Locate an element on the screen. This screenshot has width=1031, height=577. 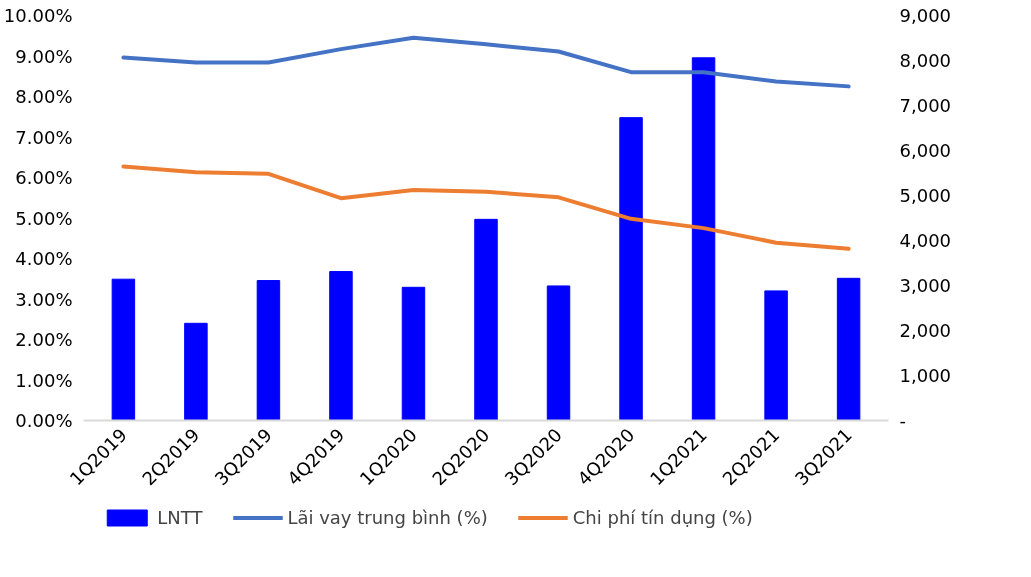
y-tick-label: 4.00% is located at coordinates (44, 258).